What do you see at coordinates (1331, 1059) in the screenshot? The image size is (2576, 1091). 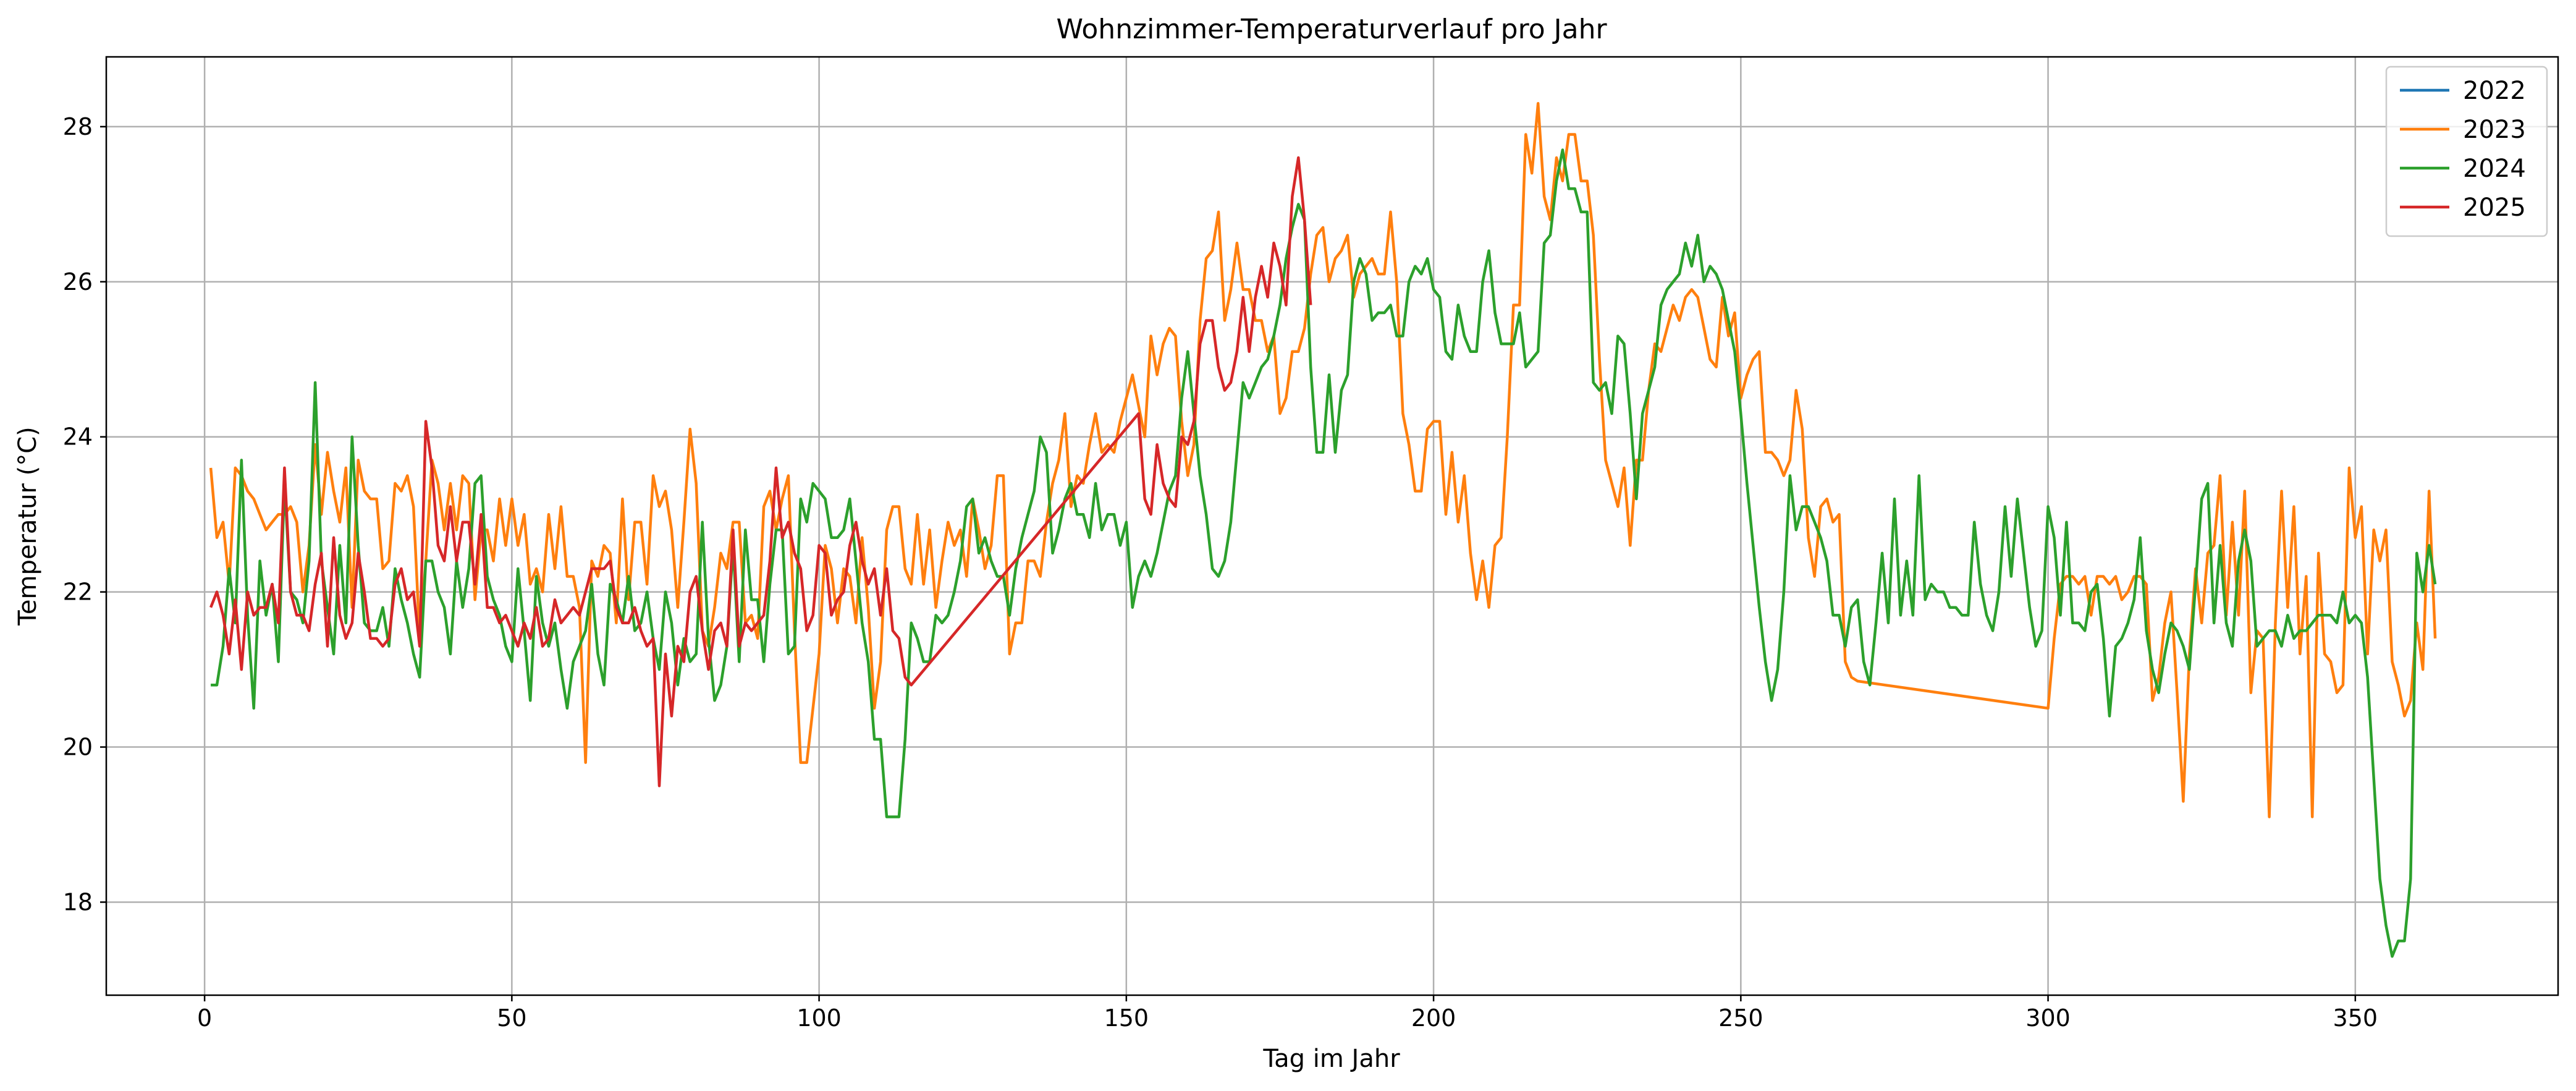 I see `x-axis-label: Tag im Jahr` at bounding box center [1331, 1059].